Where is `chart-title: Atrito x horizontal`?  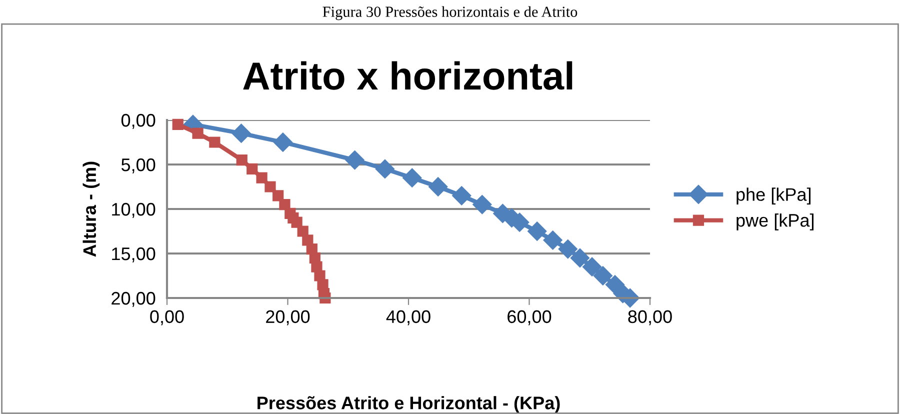 chart-title: Atrito x horizontal is located at coordinates (407, 75).